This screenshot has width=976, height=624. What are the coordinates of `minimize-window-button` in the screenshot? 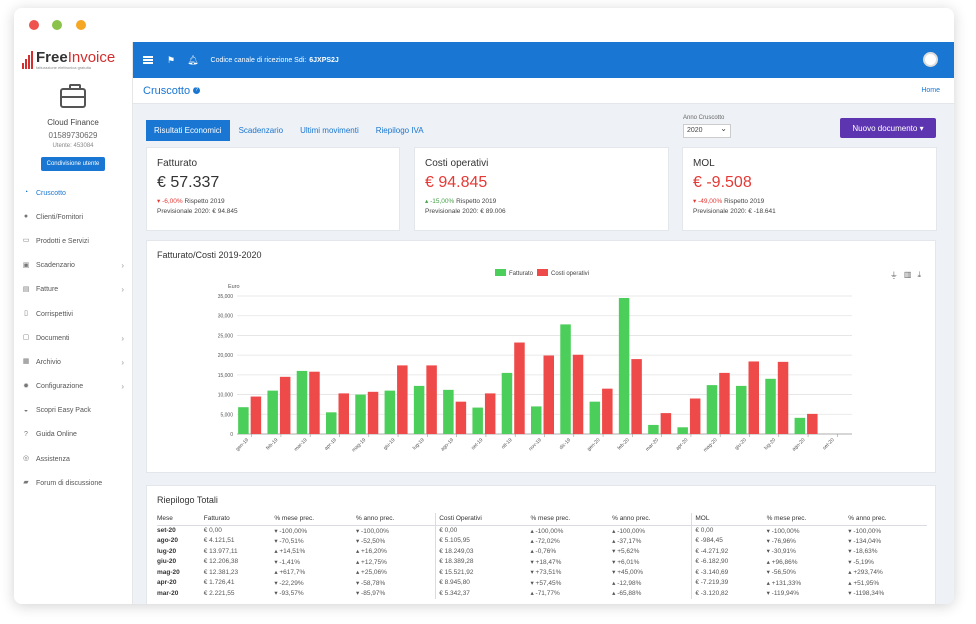 It's located at (57, 25).